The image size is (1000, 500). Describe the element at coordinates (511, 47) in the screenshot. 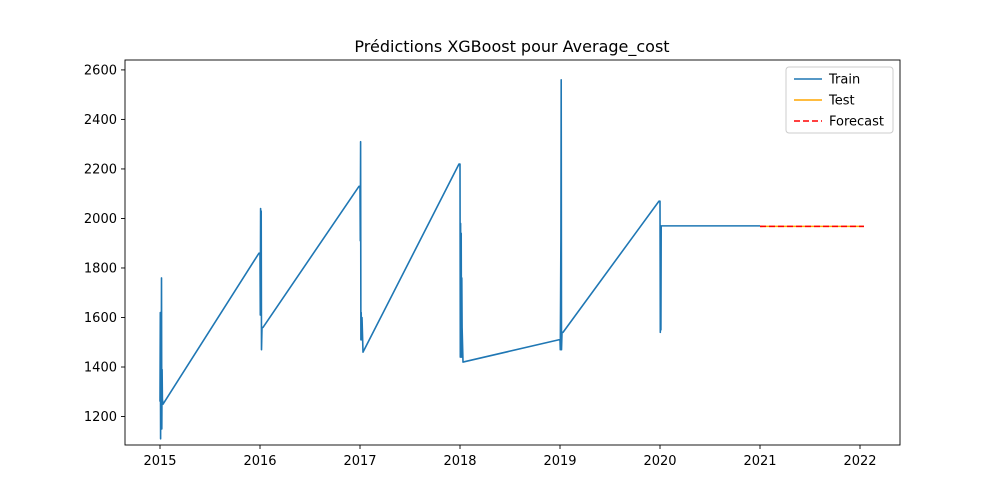

I see `chart-title: Prédictions XGBoost pour Average_cost` at that location.